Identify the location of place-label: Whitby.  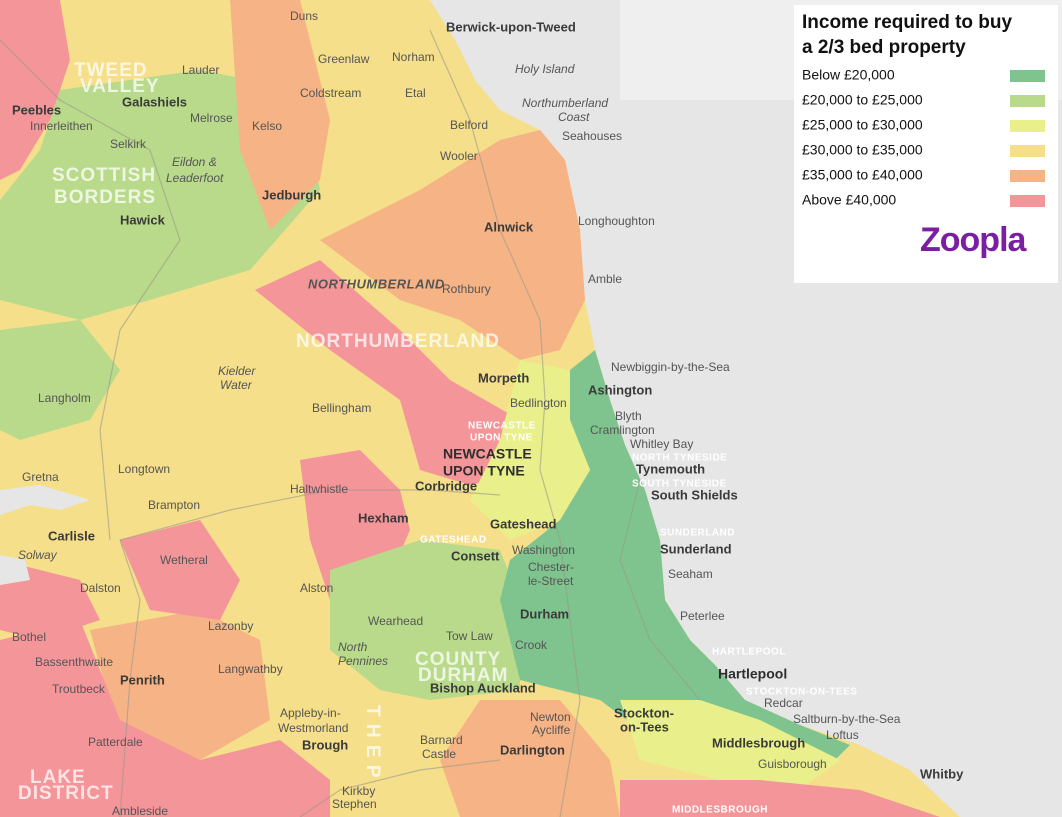
(942, 773).